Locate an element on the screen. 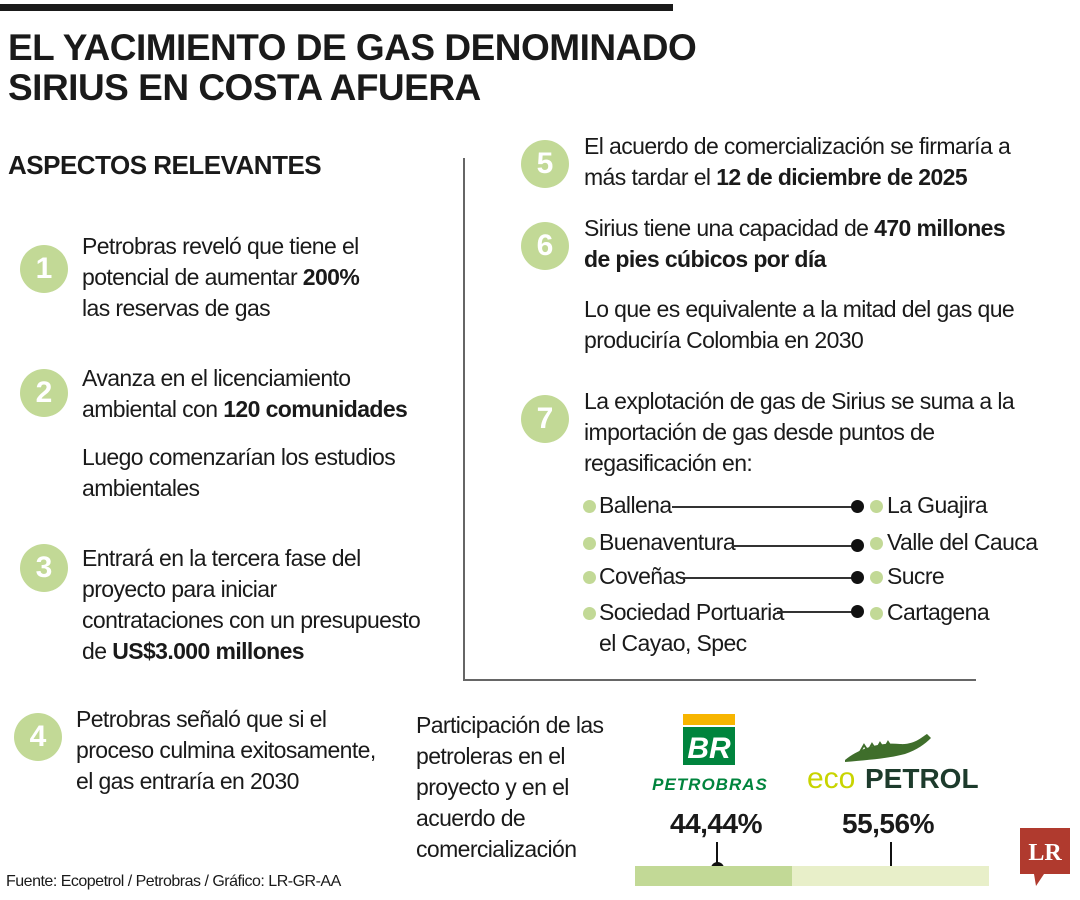 The height and width of the screenshot is (900, 1080). petrobras-share-value: 44,44% is located at coordinates (716, 823).